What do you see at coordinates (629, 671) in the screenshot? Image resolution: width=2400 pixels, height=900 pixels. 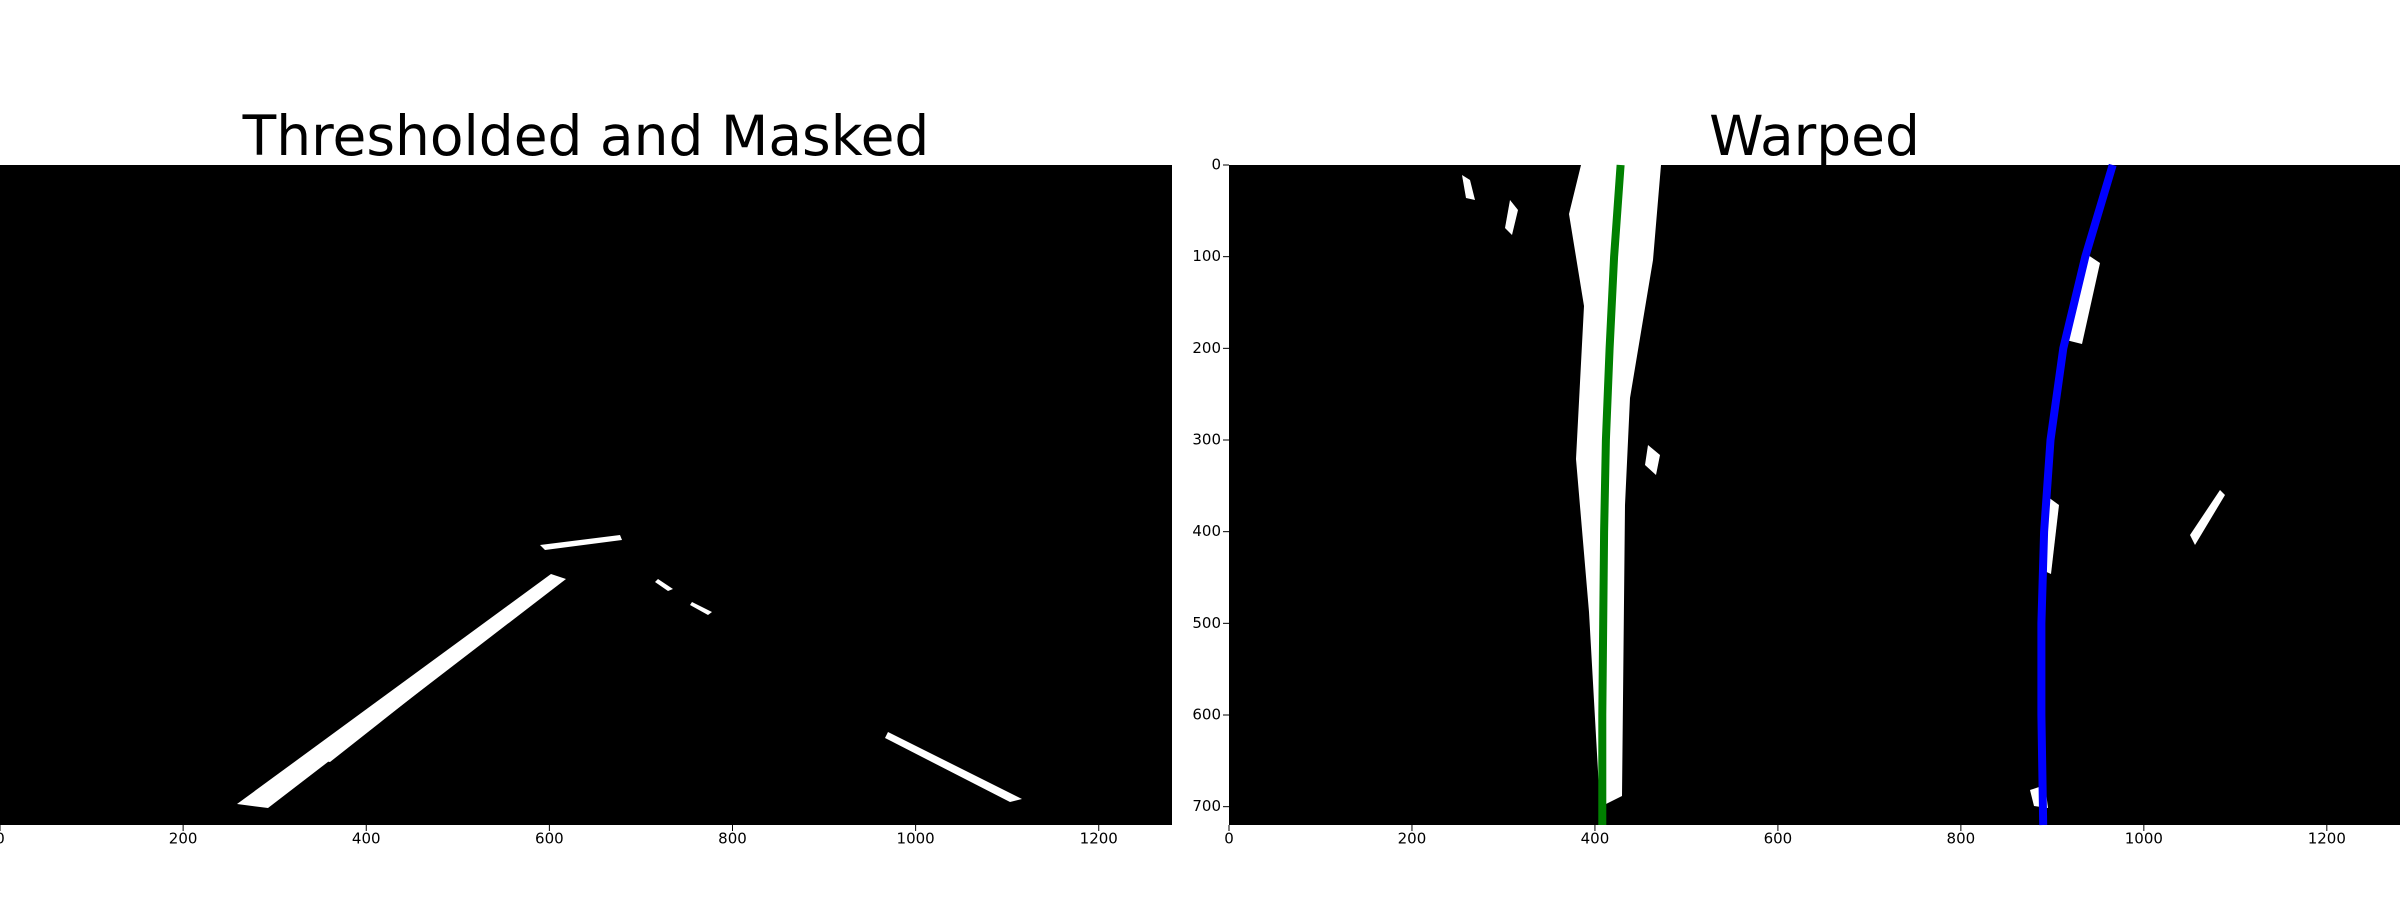 I see `left-image-pixels` at bounding box center [629, 671].